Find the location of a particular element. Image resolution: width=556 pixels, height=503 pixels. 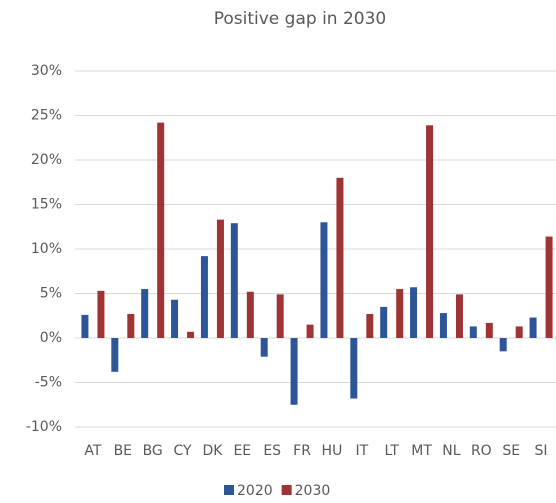

x-tick-label: RO is located at coordinates (481, 451).